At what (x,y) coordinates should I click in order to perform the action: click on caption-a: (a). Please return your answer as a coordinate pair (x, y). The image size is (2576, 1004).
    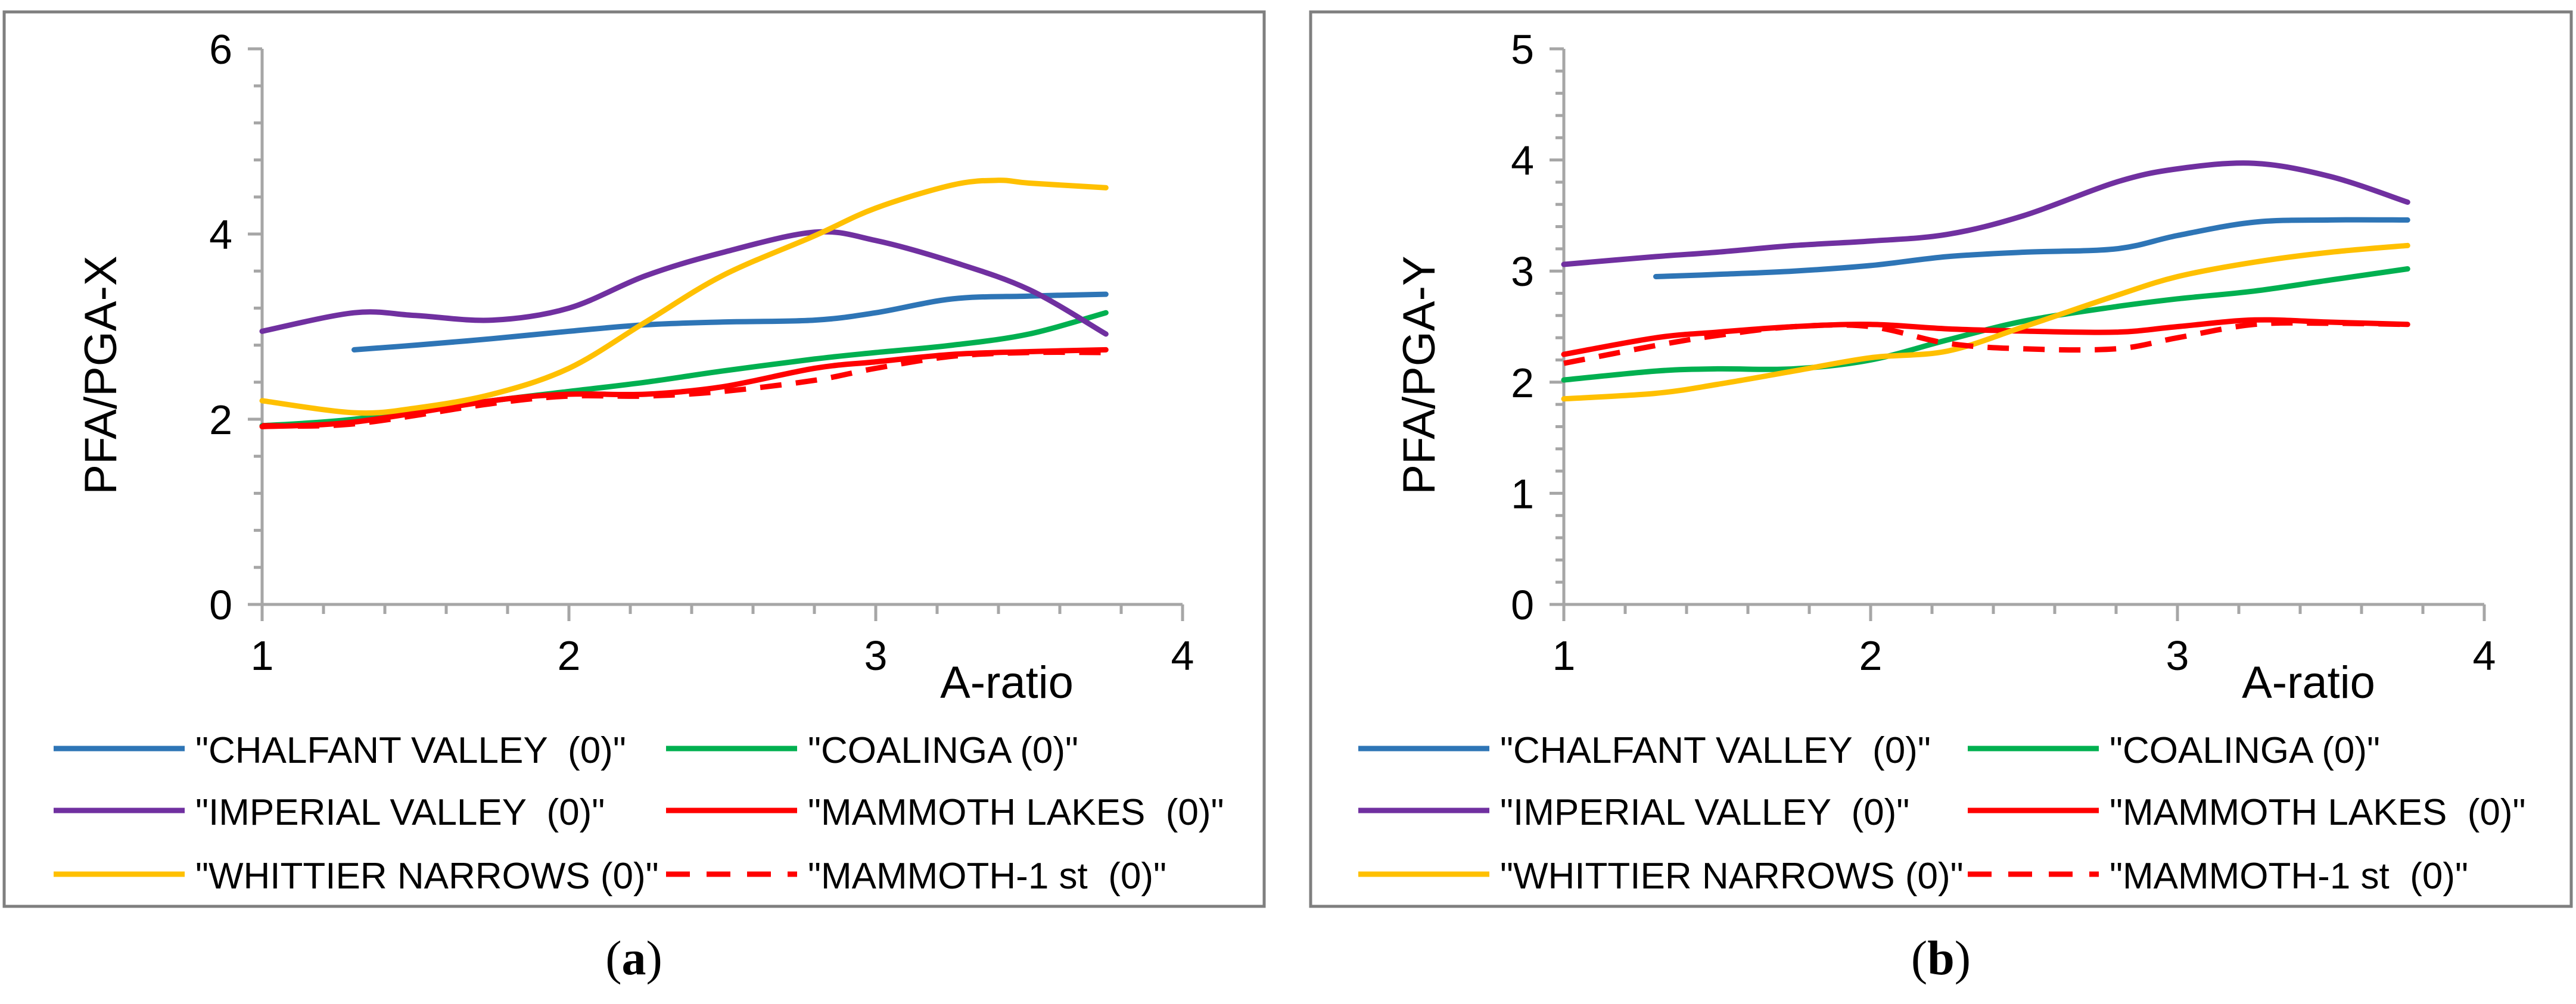
    Looking at the image, I should click on (633, 958).